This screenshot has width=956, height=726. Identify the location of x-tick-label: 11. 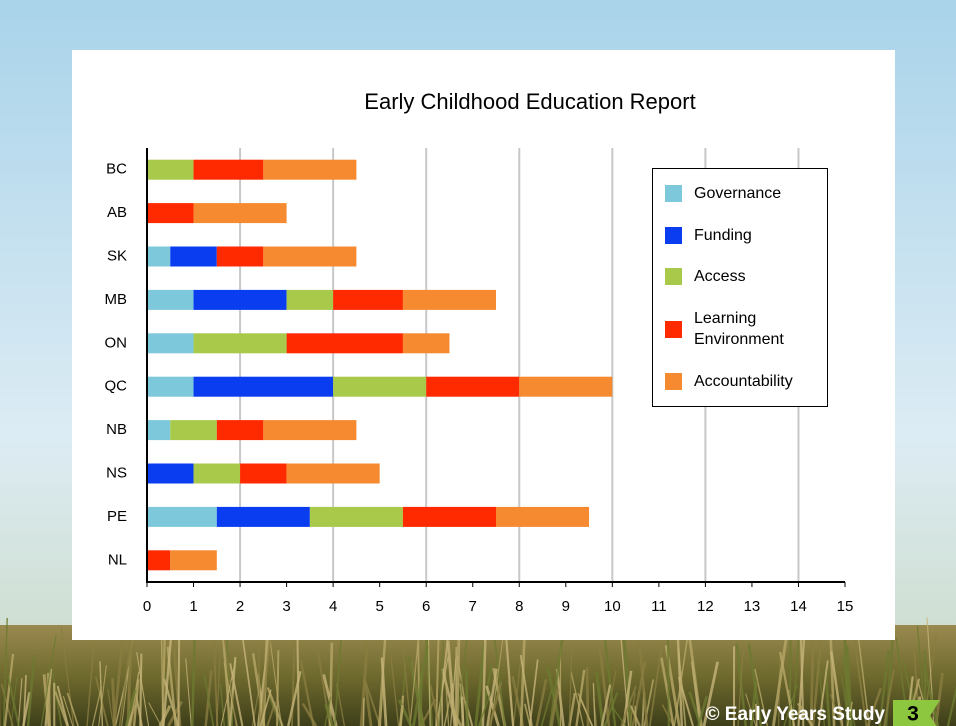
(659, 606).